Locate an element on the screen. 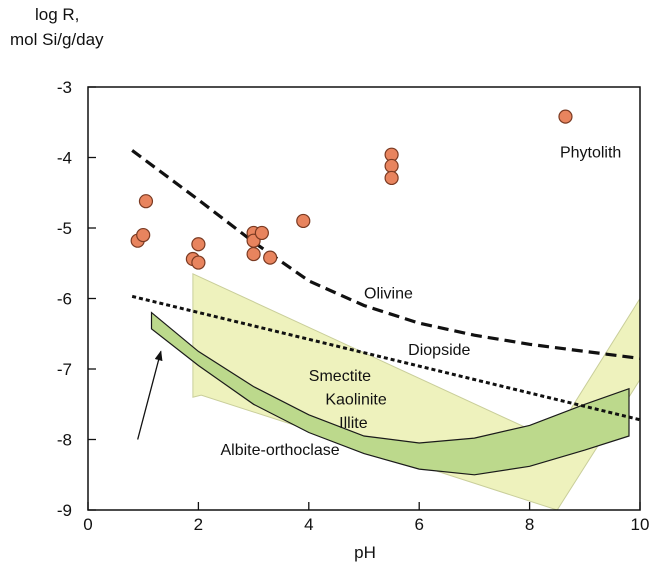 The height and width of the screenshot is (563, 660). label-kaolinite: Kaolinite is located at coordinates (355, 399).